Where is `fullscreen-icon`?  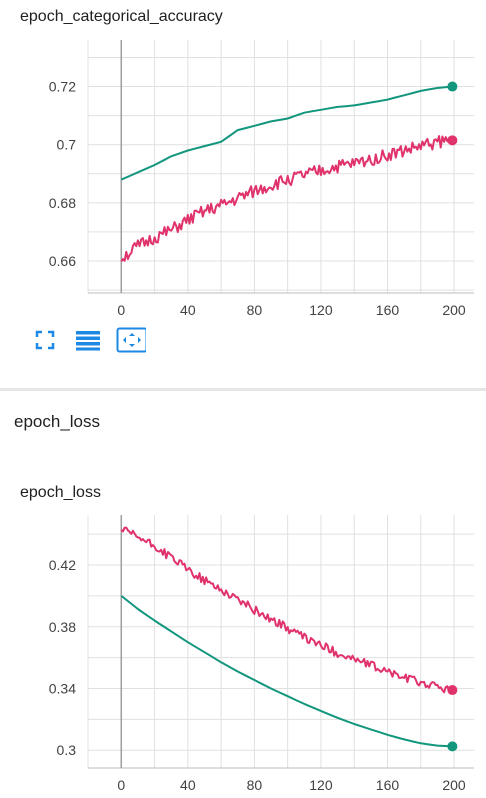 fullscreen-icon is located at coordinates (45, 340).